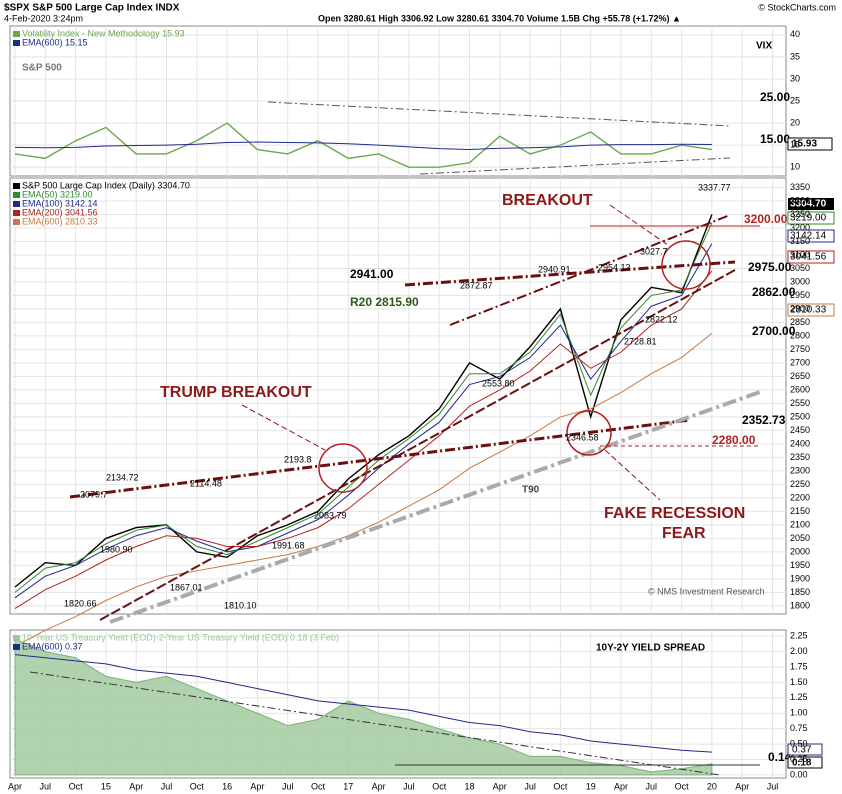 This screenshot has height=794, width=842. I want to click on y-tick-label: 2250, so click(800, 484).